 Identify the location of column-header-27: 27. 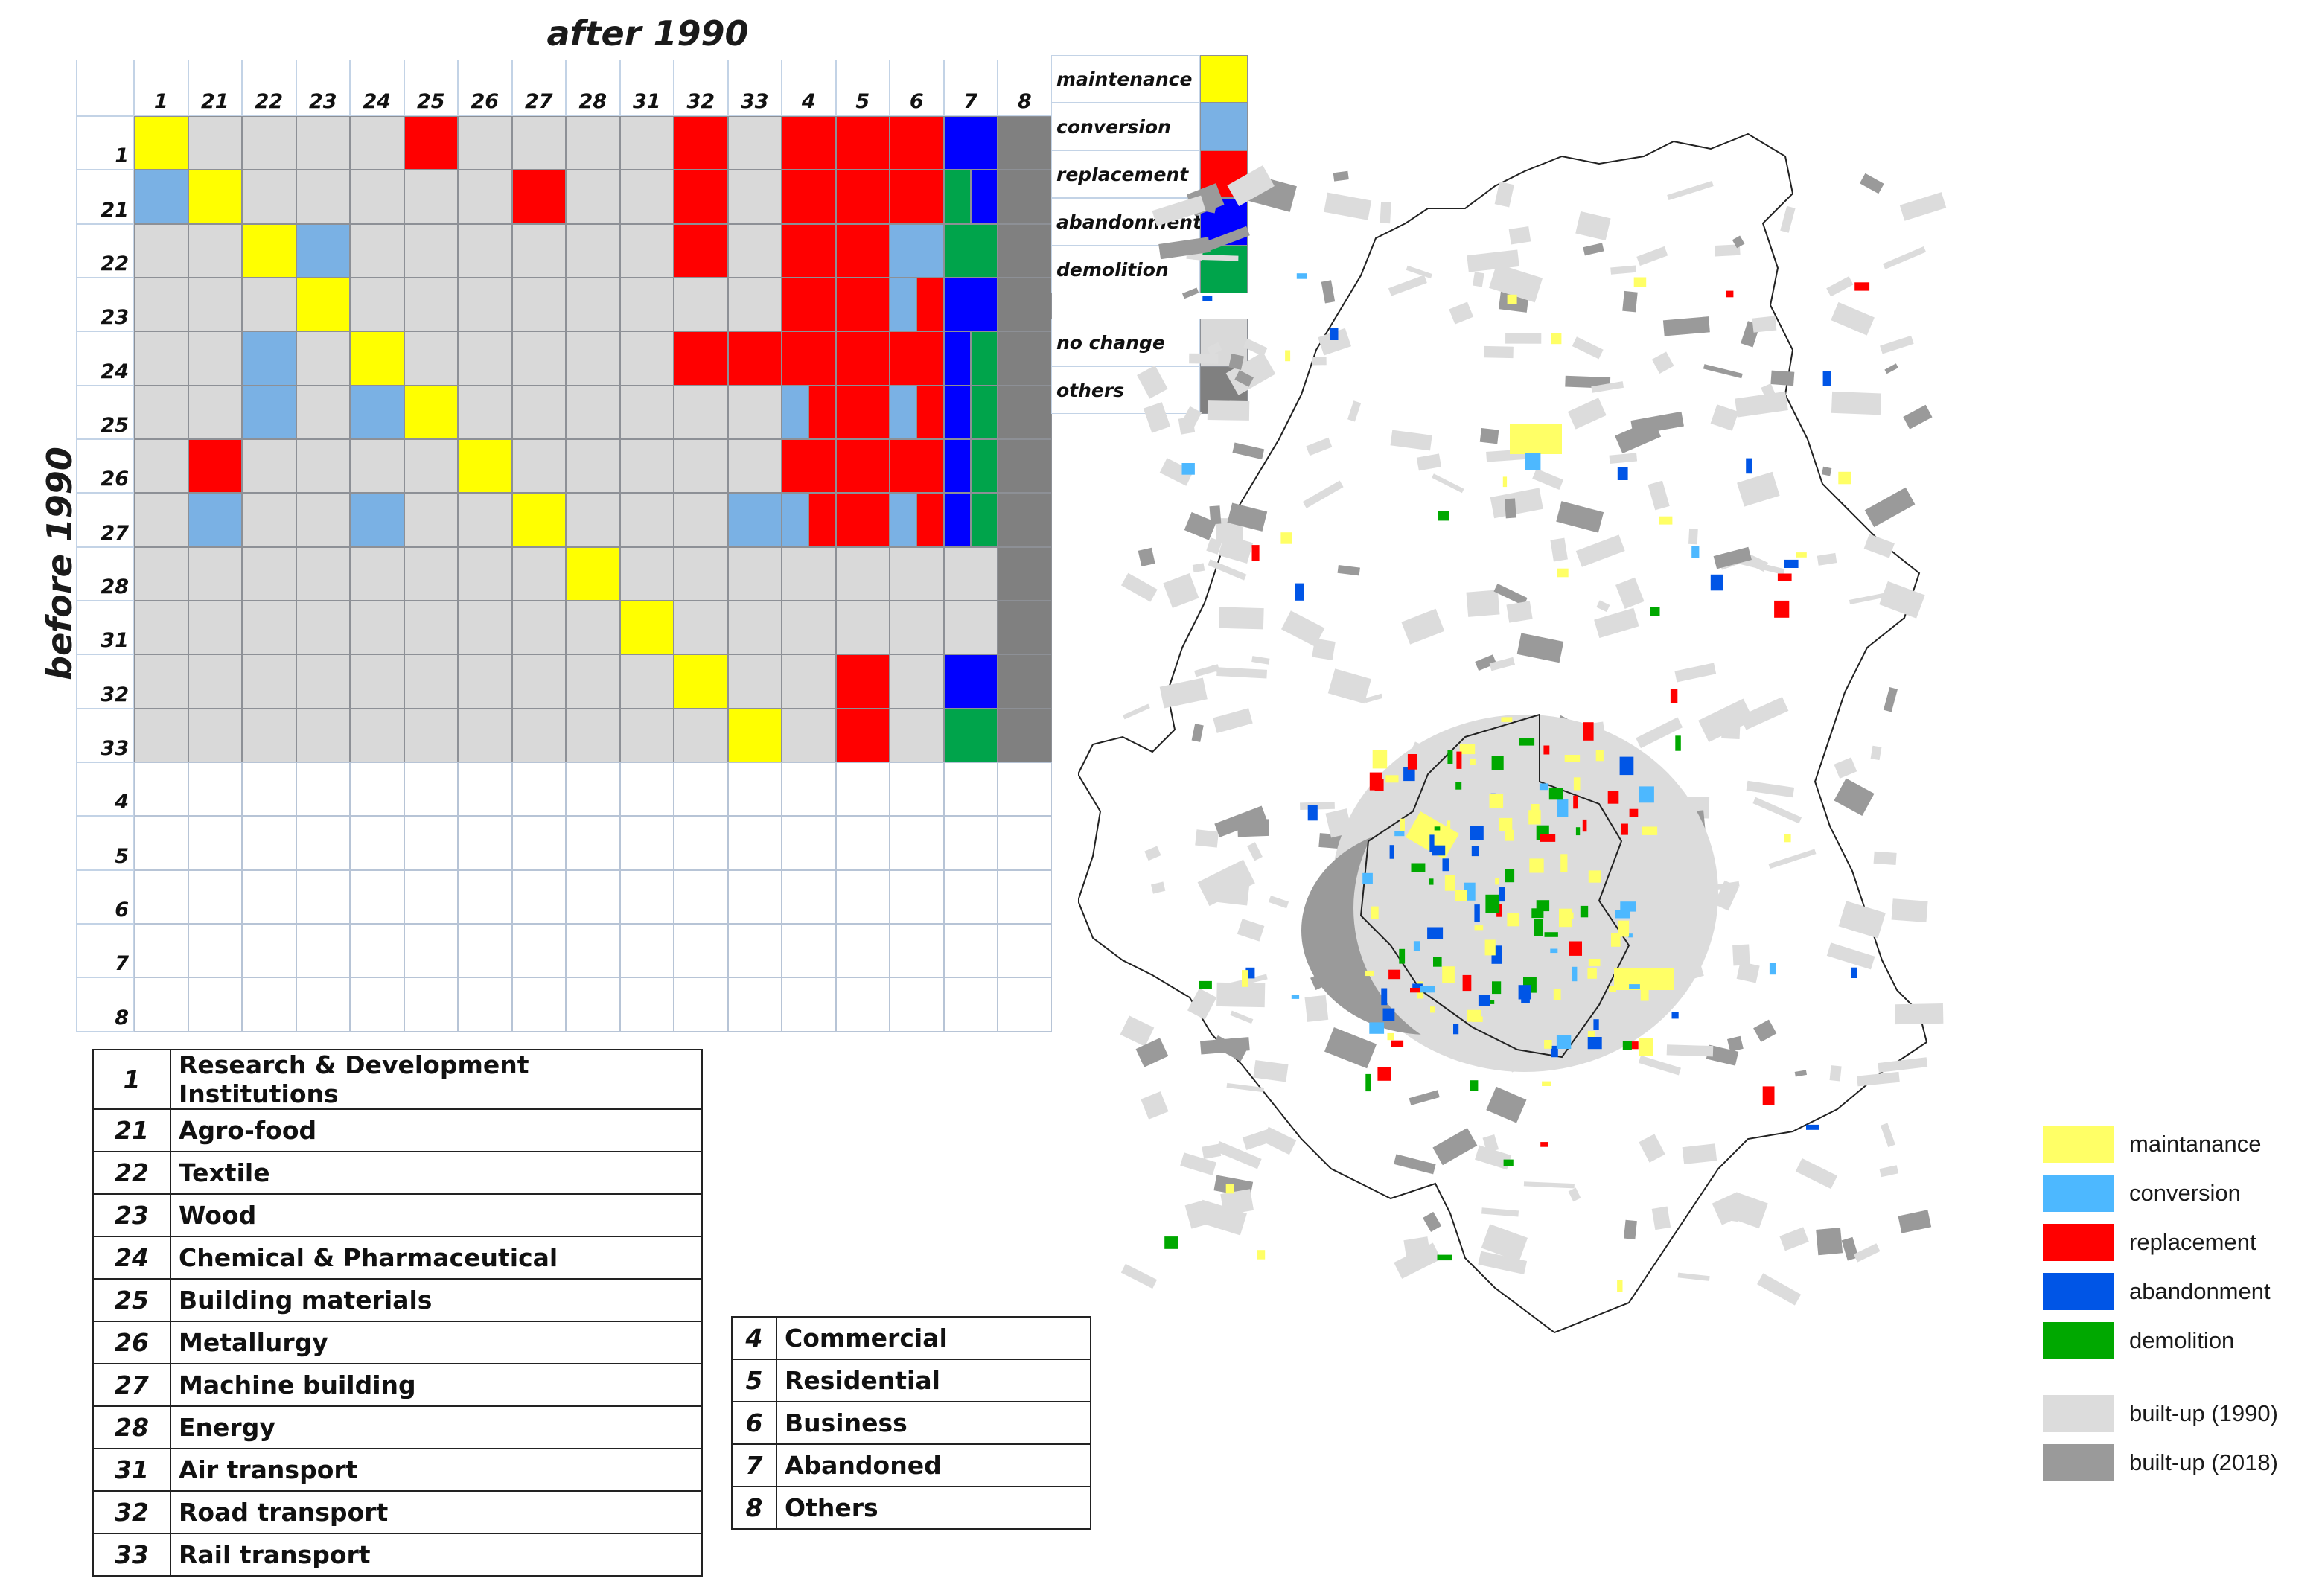
(538, 88).